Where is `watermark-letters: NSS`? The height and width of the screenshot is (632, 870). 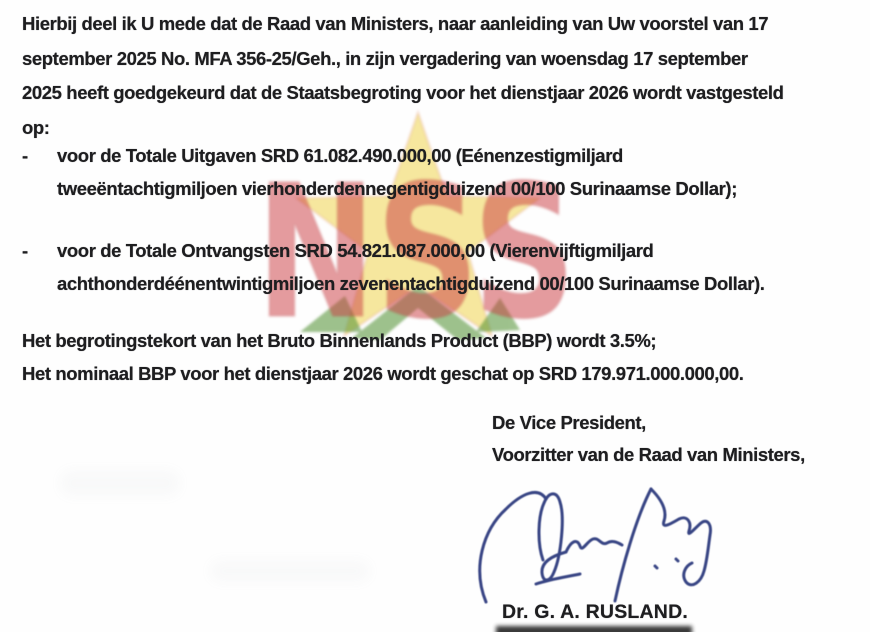
watermark-letters: NSS is located at coordinates (416, 253).